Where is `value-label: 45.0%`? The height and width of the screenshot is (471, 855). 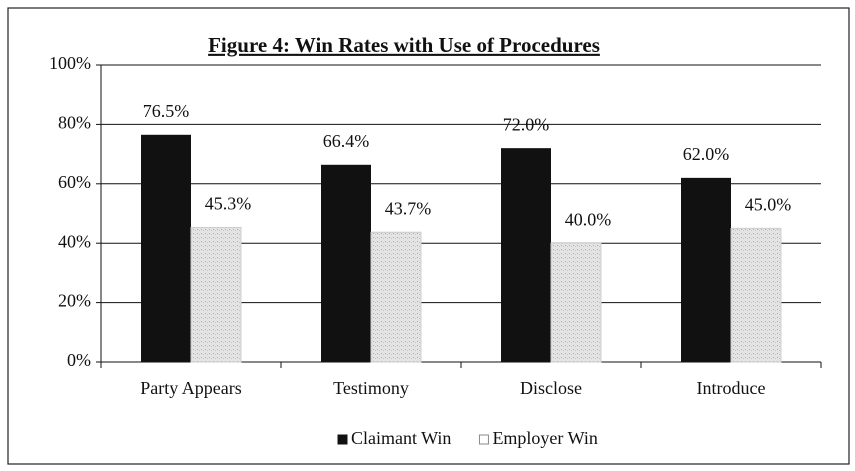 value-label: 45.0% is located at coordinates (768, 204).